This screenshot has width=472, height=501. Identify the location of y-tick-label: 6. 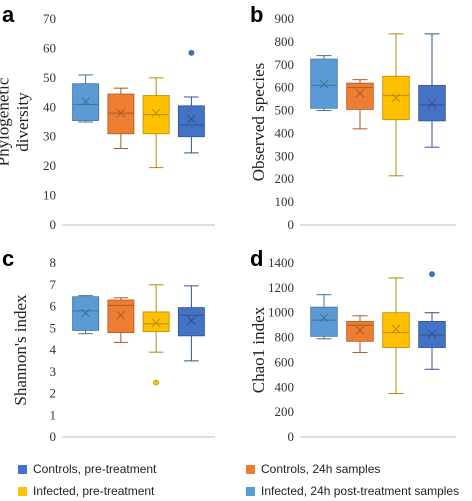
(53, 306).